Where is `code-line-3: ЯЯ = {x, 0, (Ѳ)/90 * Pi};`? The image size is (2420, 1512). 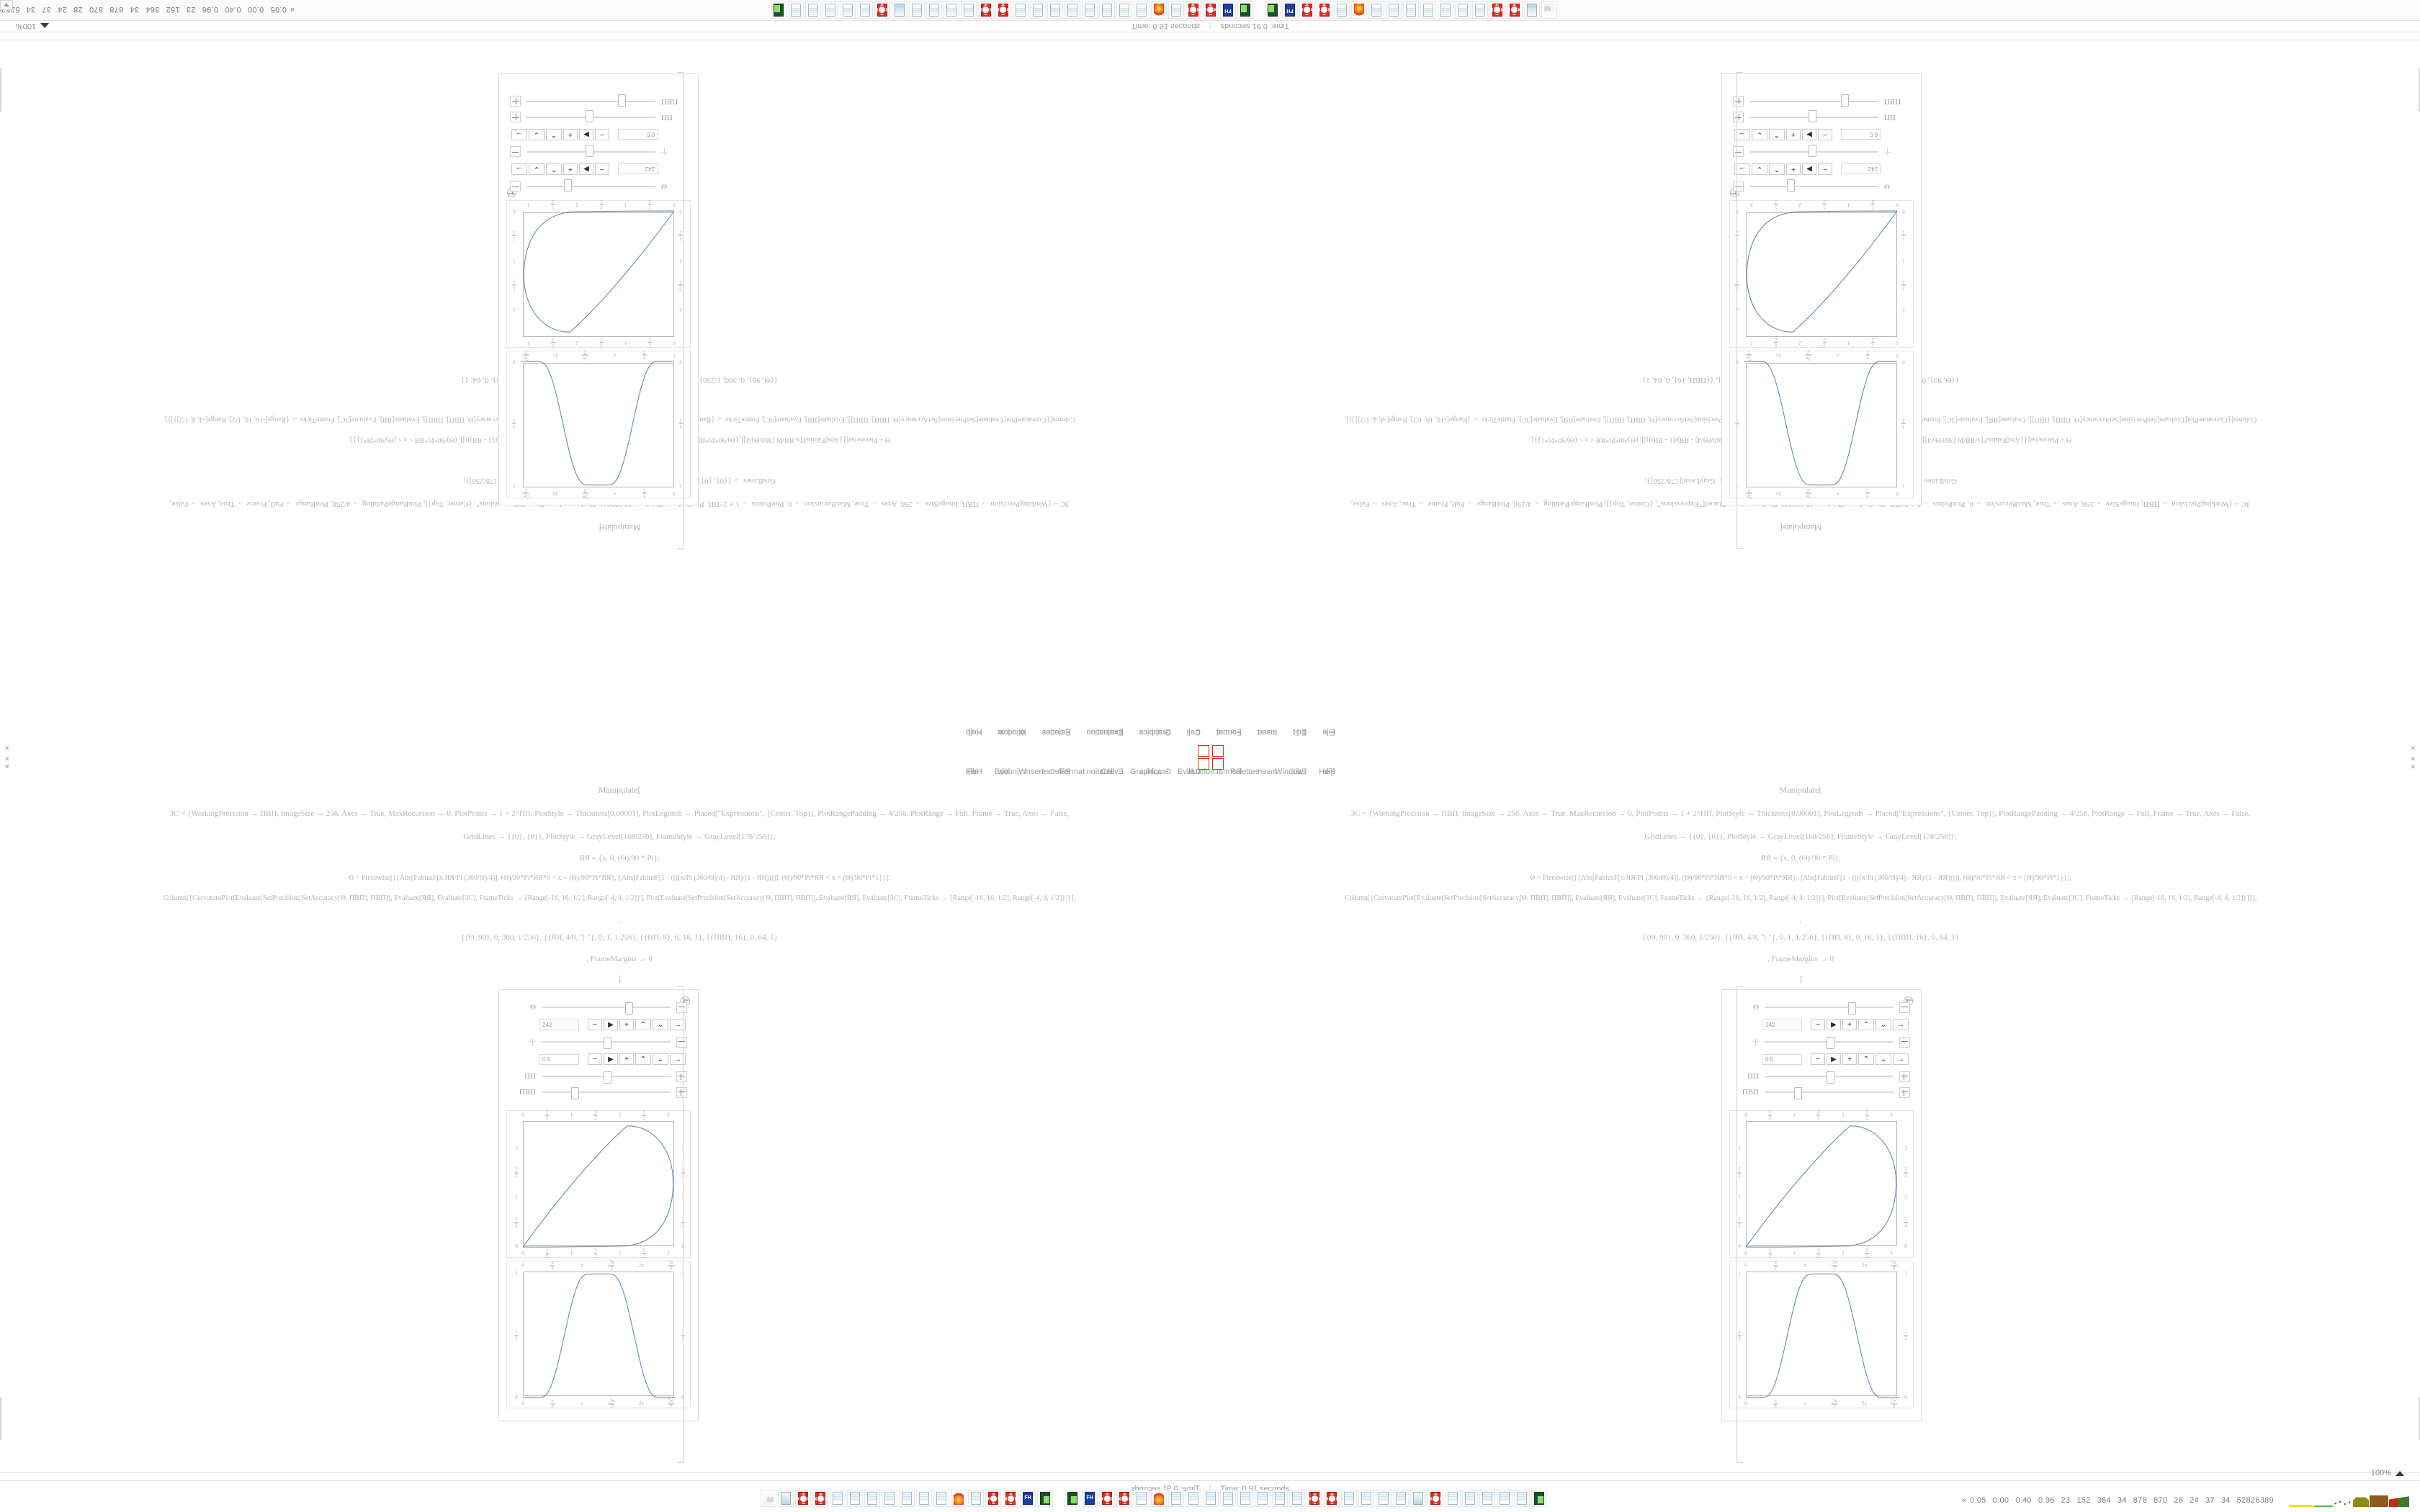 code-line-3: ЯЯ = {x, 0, (Ѳ)/90 * Pi}; is located at coordinates (619, 858).